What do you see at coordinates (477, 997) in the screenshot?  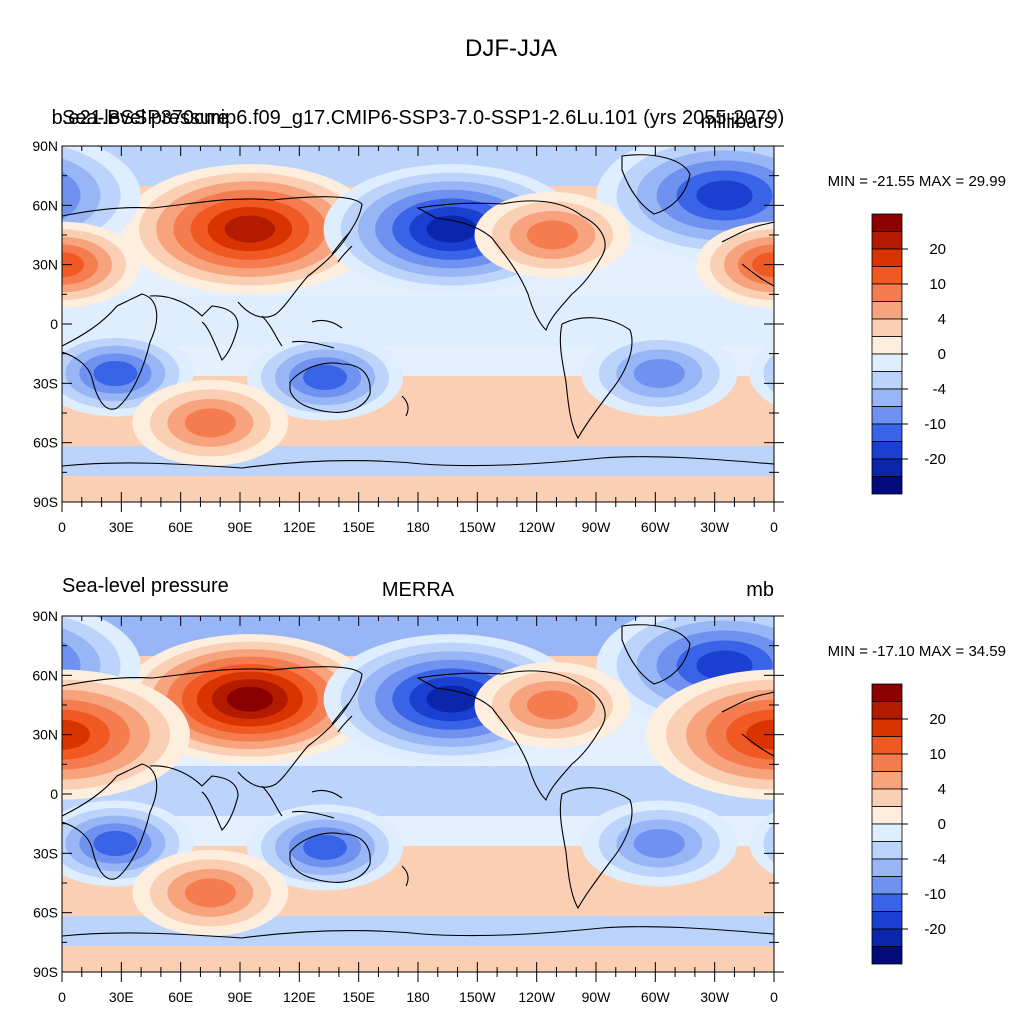 I see `lon-label: 150W` at bounding box center [477, 997].